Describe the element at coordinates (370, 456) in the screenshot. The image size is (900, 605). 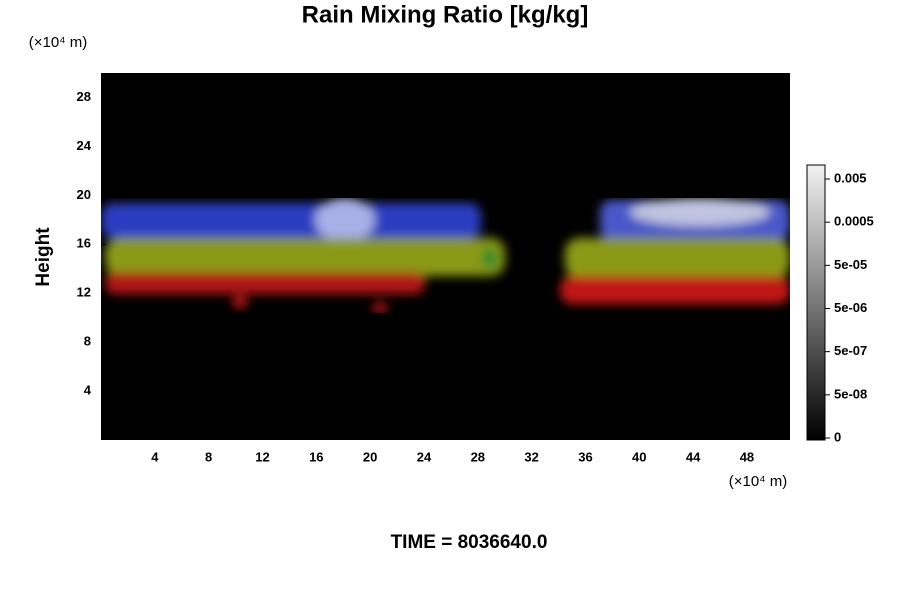
I see `x-tick-label: 20` at that location.